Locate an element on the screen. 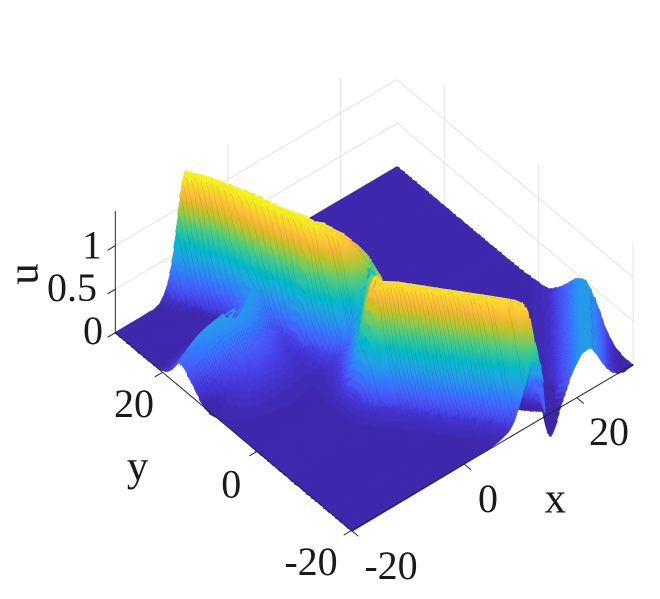 The height and width of the screenshot is (599, 660). svg-text: y is located at coordinates (138, 466).